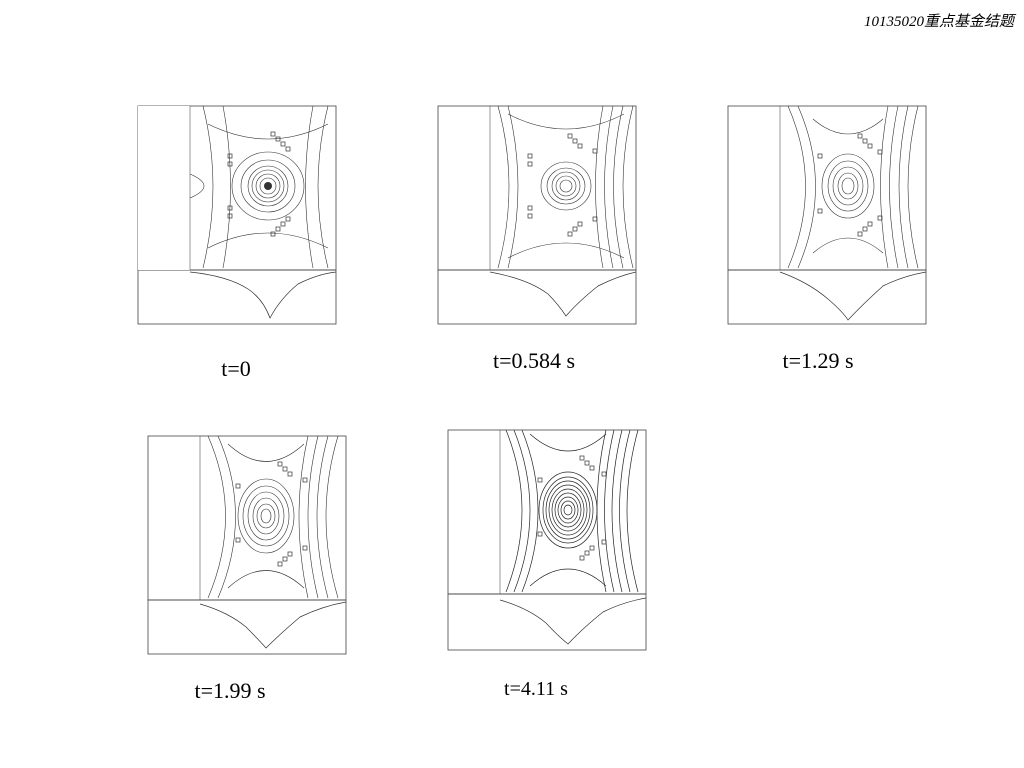 The height and width of the screenshot is (768, 1024). What do you see at coordinates (536, 689) in the screenshot?
I see `caption-5: t=4.11 s` at bounding box center [536, 689].